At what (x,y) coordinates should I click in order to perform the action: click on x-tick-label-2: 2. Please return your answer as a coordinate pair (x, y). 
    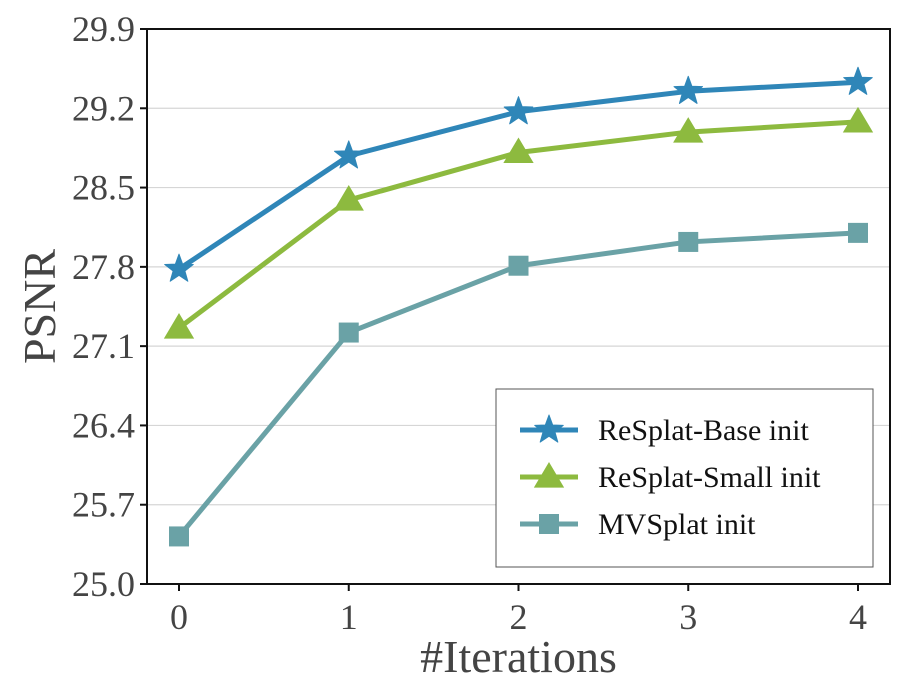
    Looking at the image, I should click on (519, 617).